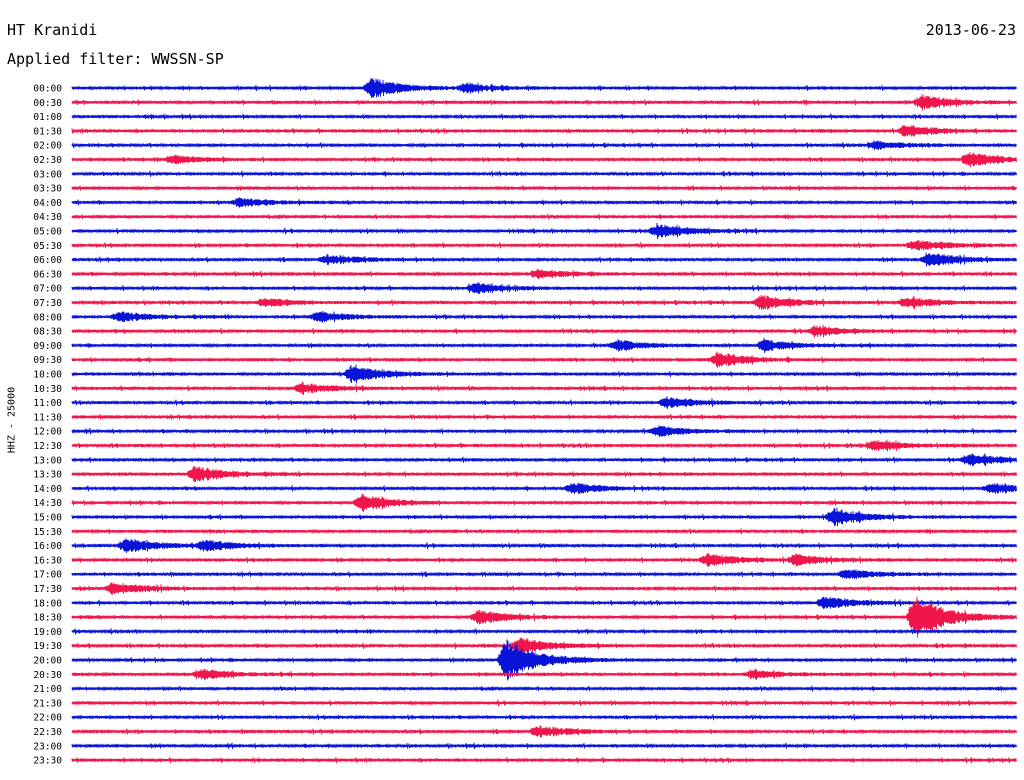 The width and height of the screenshot is (1024, 780). What do you see at coordinates (47, 146) in the screenshot?
I see `tick-label-0200: 02:00` at bounding box center [47, 146].